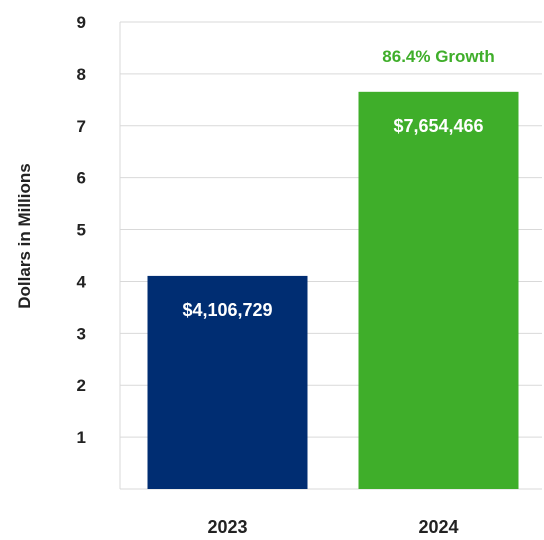 This screenshot has height=540, width=544. Describe the element at coordinates (332, 527) in the screenshot. I see `x-tick-labels: 2023 2024` at that location.